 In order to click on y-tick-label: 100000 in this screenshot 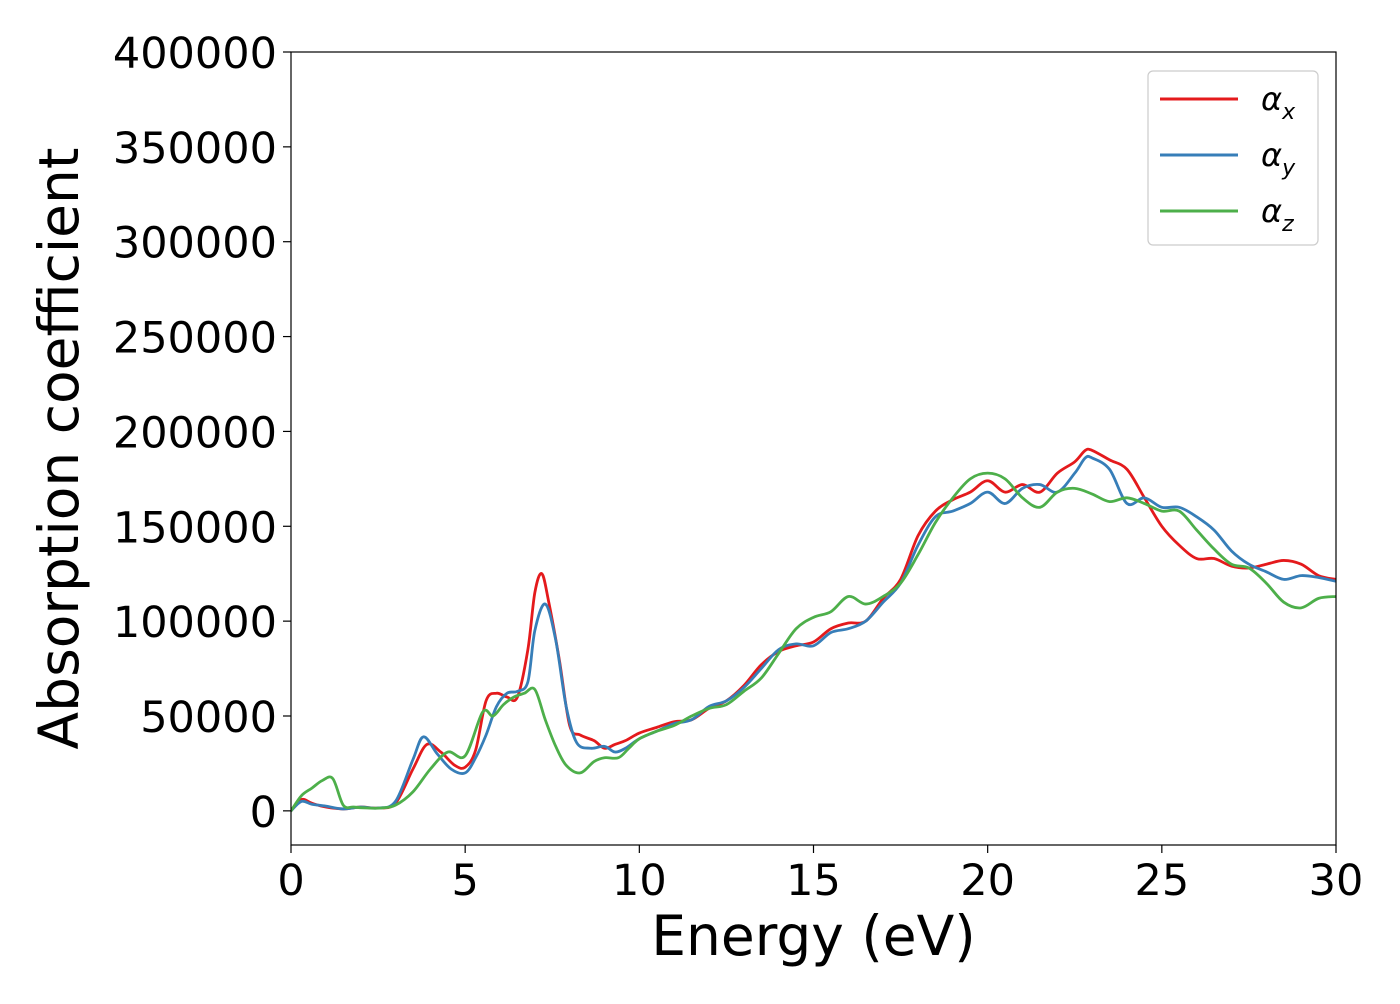, I will do `click(195, 623)`.